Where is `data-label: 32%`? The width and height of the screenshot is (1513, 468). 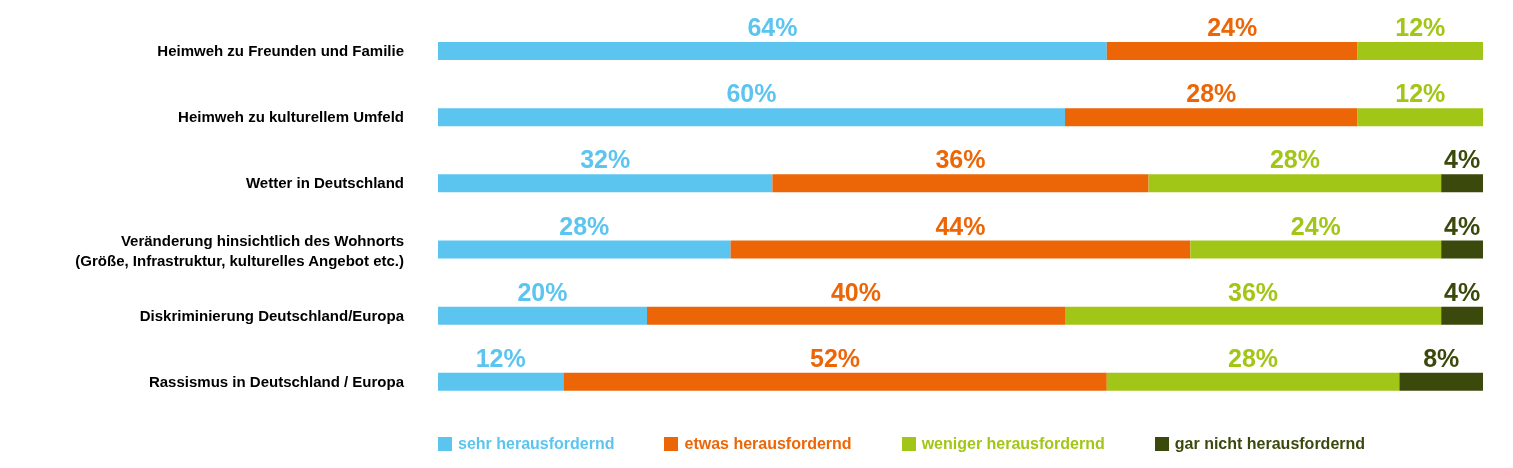 data-label: 32% is located at coordinates (605, 159).